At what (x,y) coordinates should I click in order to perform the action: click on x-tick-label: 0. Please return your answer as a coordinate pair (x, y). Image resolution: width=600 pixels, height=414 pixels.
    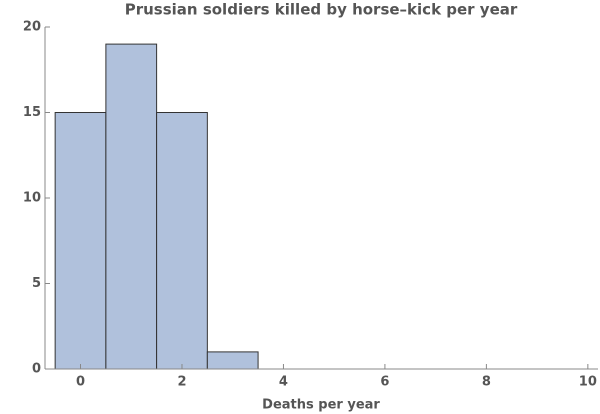
    Looking at the image, I should click on (80, 382).